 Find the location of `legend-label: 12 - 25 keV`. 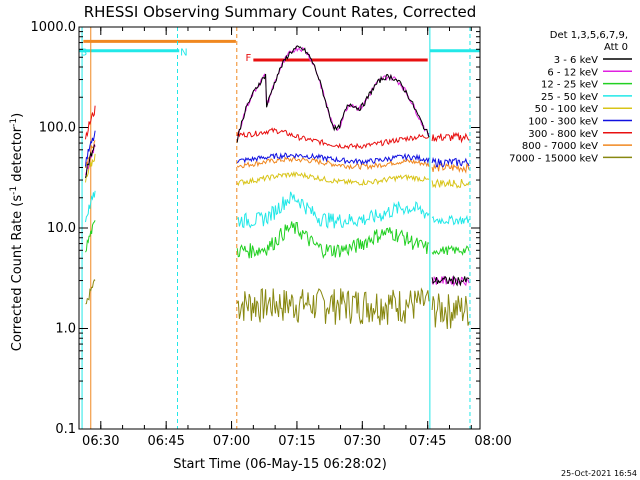

legend-label: 12 - 25 keV is located at coordinates (569, 85).